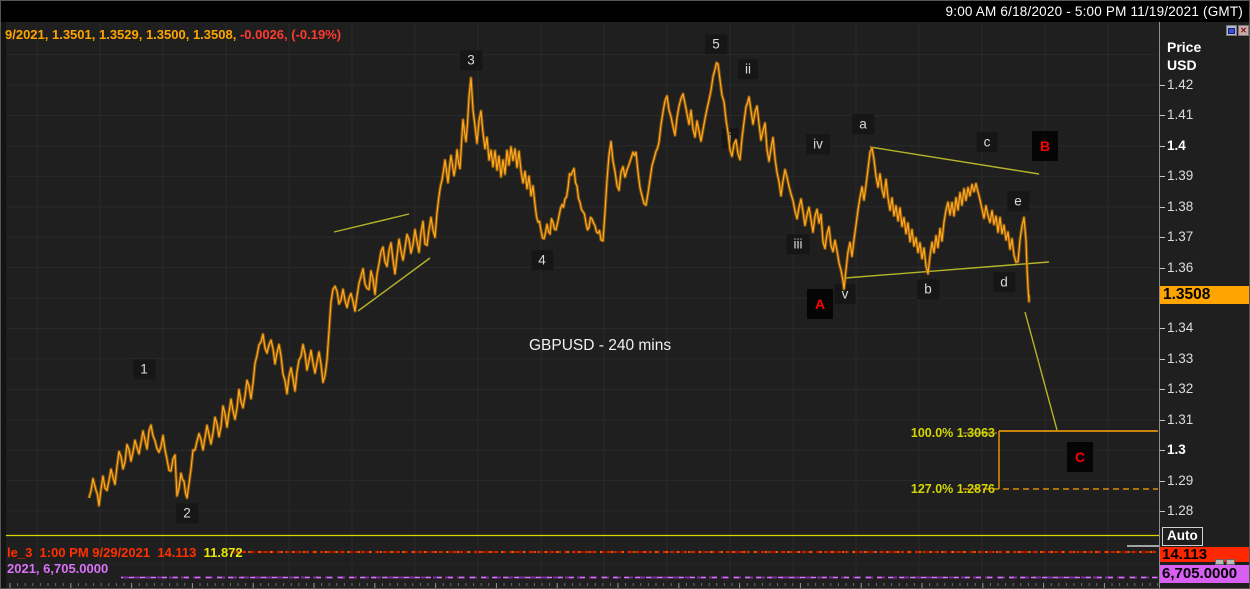 This screenshot has height=589, width=1250. What do you see at coordinates (818, 144) in the screenshot?
I see `wave-label-iv: iv` at bounding box center [818, 144].